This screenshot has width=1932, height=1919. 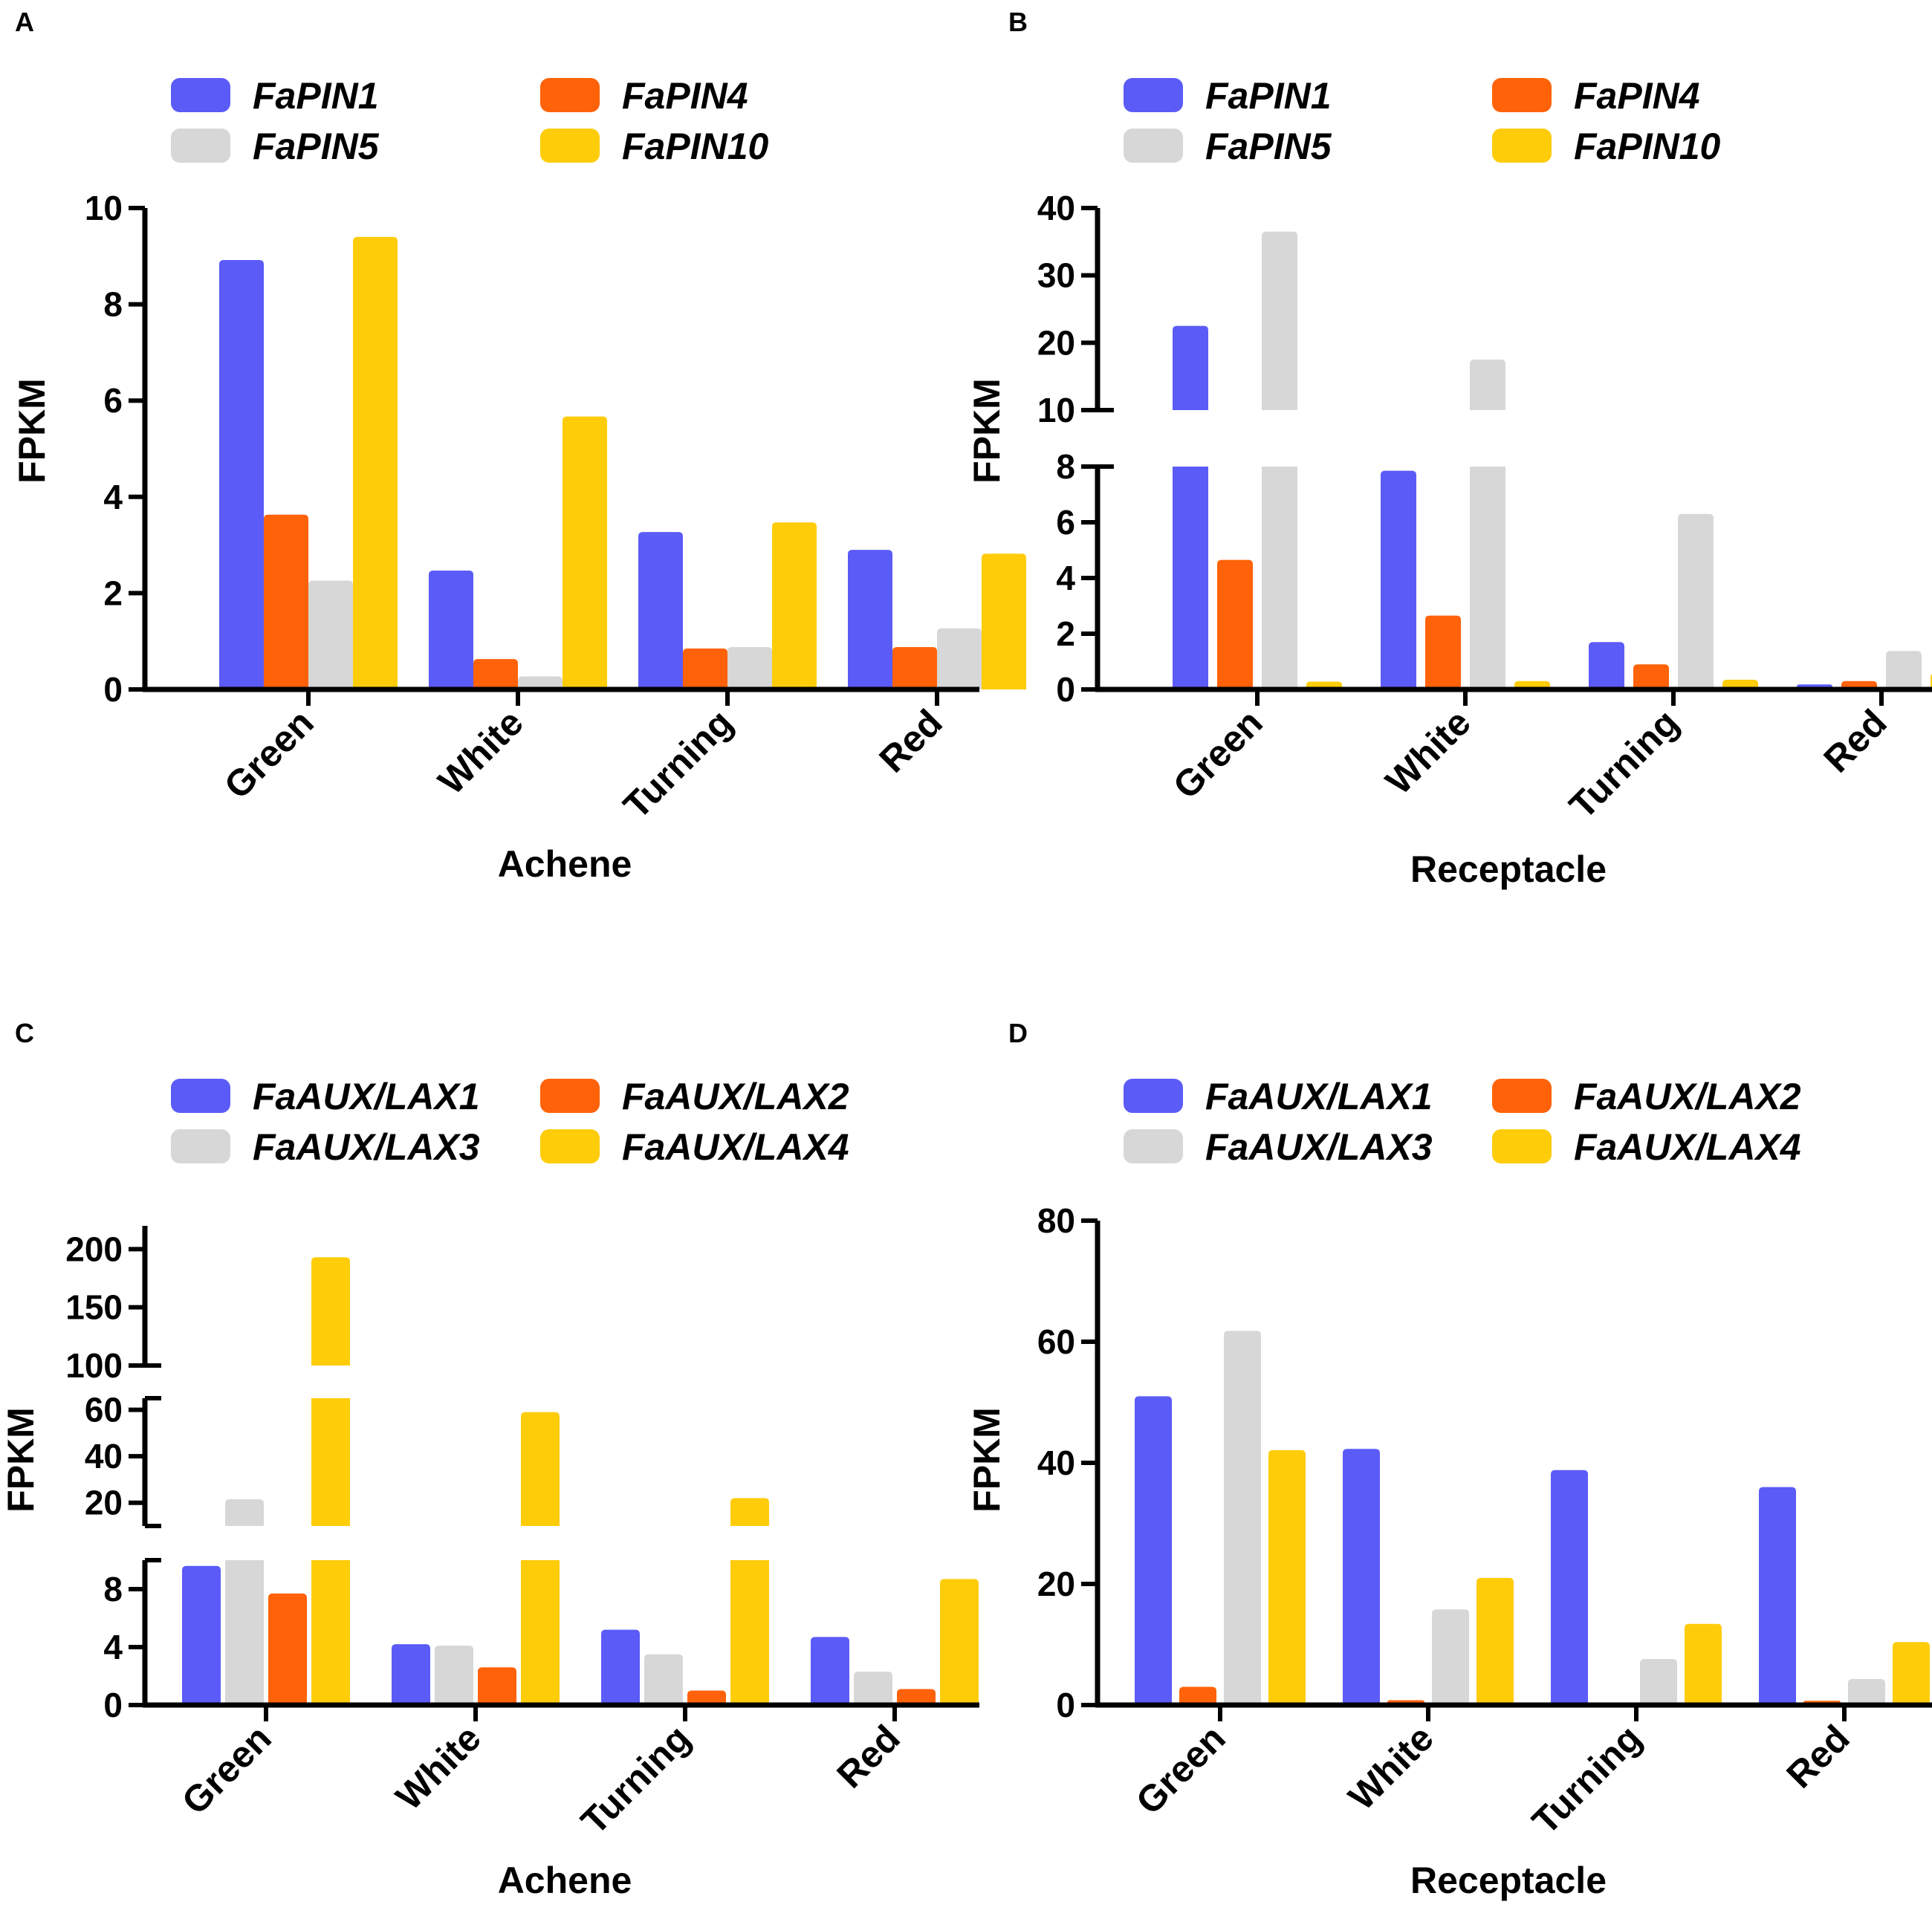 What do you see at coordinates (200, 1146) in the screenshot?
I see `legend-swatch-gray` at bounding box center [200, 1146].